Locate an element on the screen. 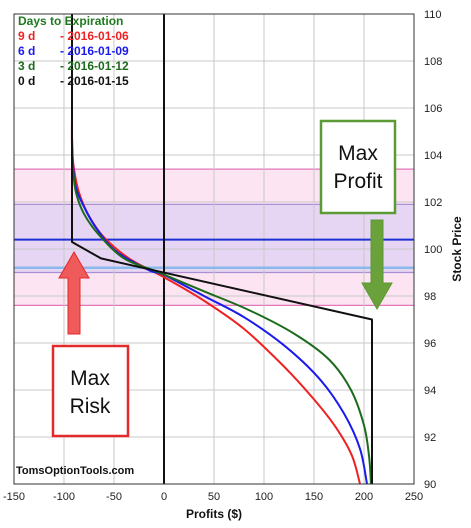 This screenshot has height=528, width=471. legend-date: - 2016-01-09 is located at coordinates (94, 51).